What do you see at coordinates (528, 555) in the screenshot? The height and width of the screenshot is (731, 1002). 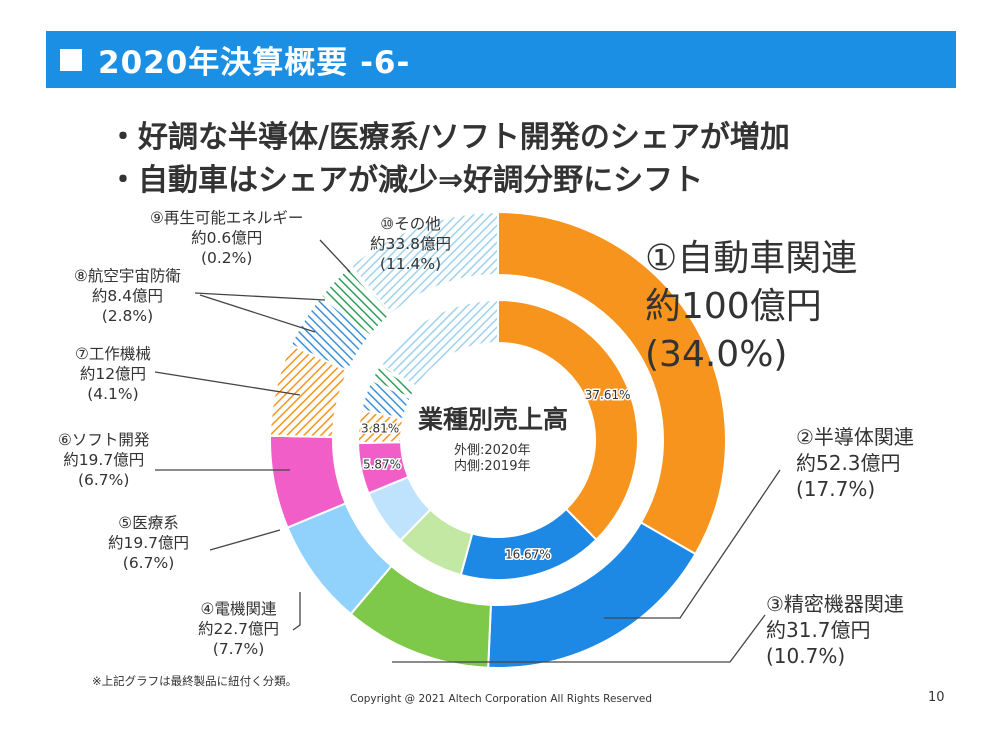 I see `inner-label-2: 16.67%` at bounding box center [528, 555].